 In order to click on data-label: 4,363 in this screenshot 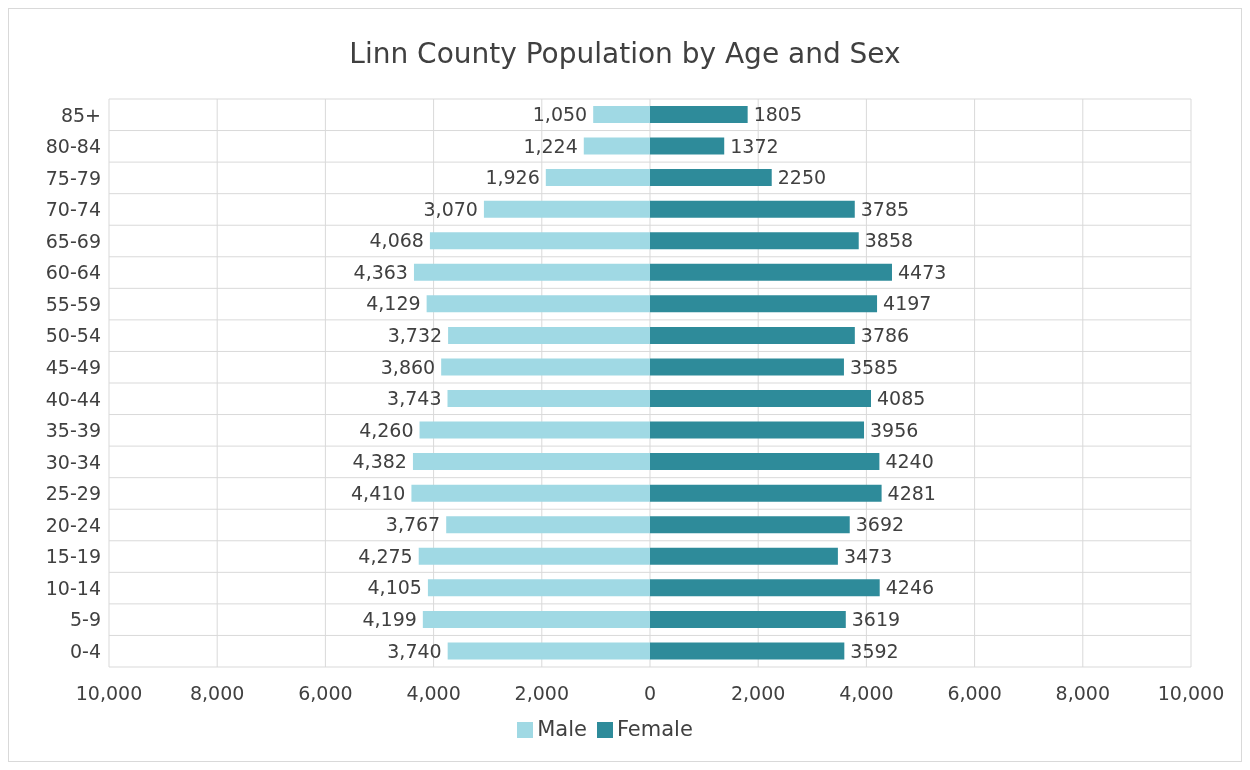, I will do `click(380, 271)`.